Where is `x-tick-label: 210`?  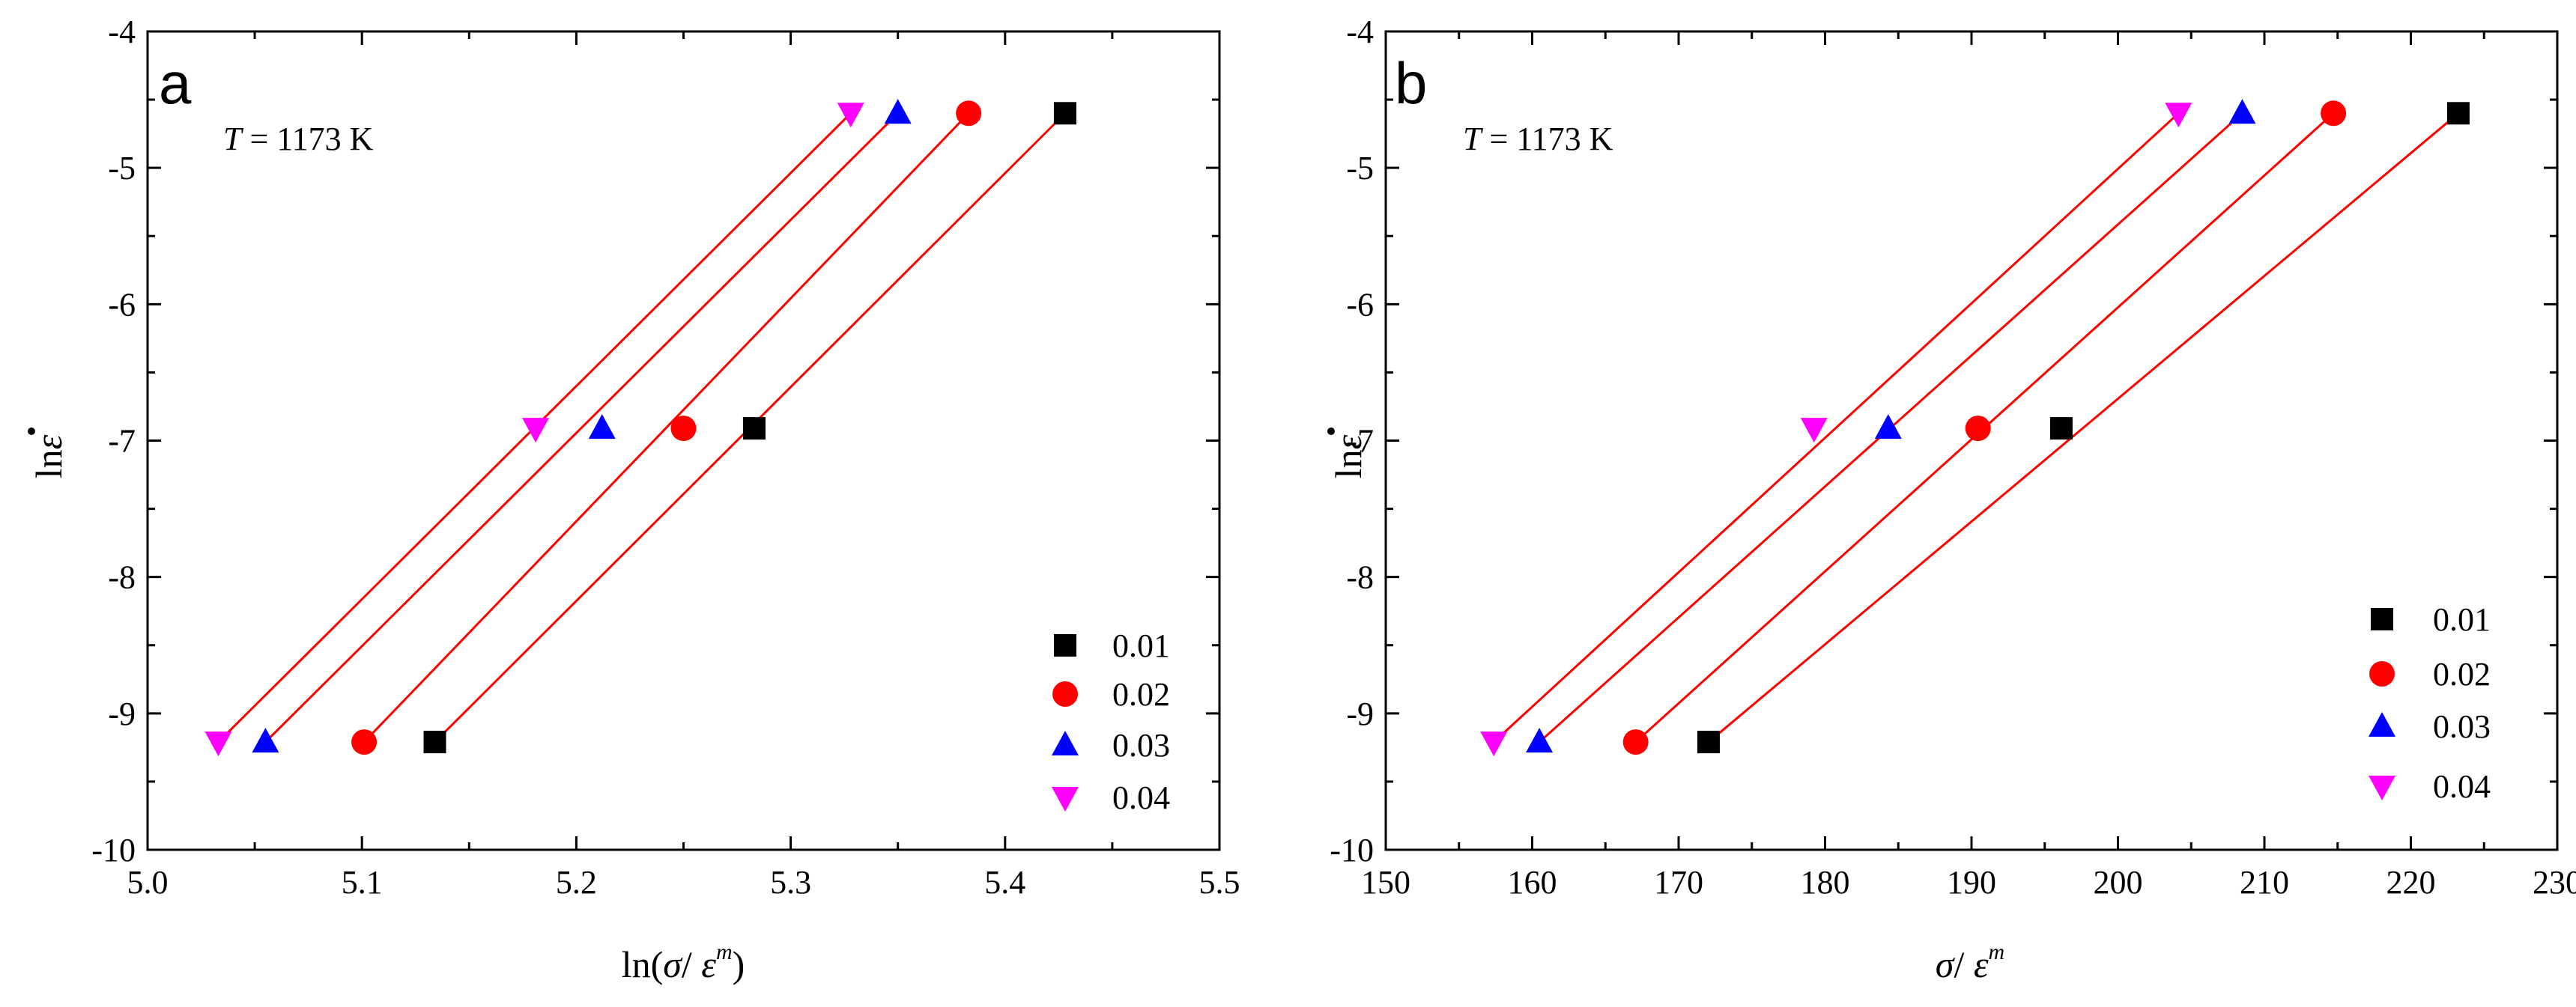 x-tick-label: 210 is located at coordinates (2264, 883).